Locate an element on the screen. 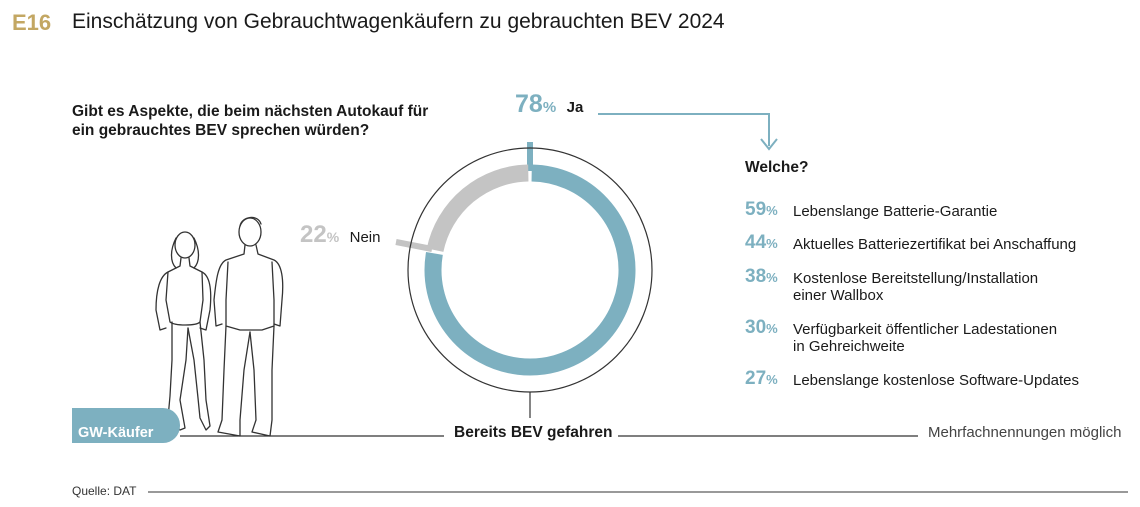 This screenshot has height=507, width=1140. welche-label-line: einer Wallbox is located at coordinates (838, 295).